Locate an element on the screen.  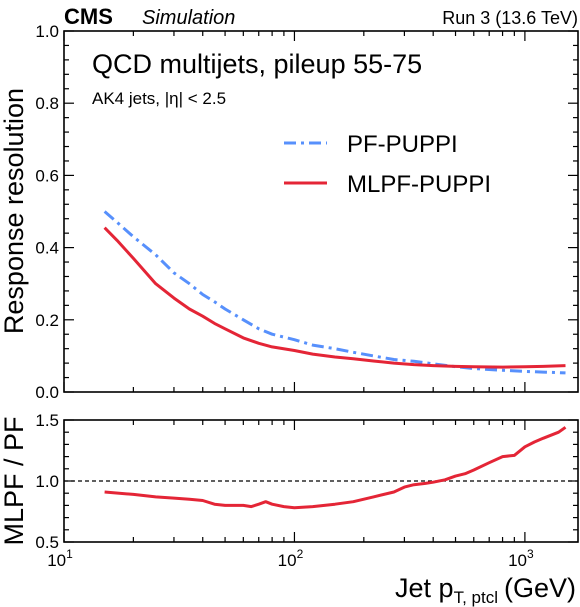
legend-label-pf-puppi: PF-PUPPI is located at coordinates (402, 144).